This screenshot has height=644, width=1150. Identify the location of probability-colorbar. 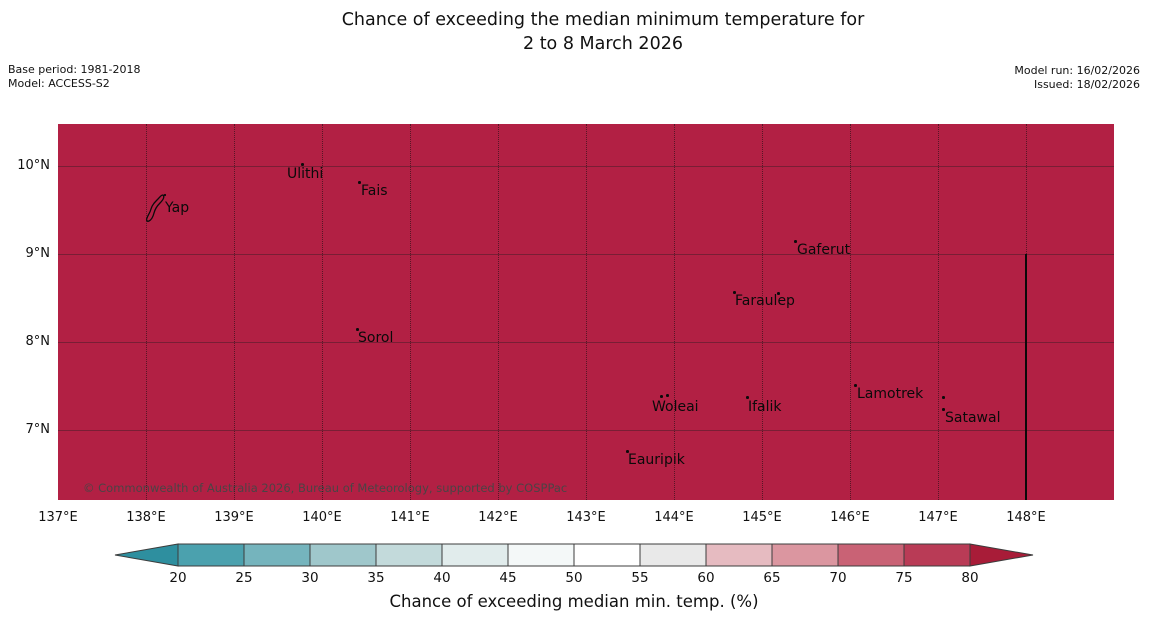
(574, 555).